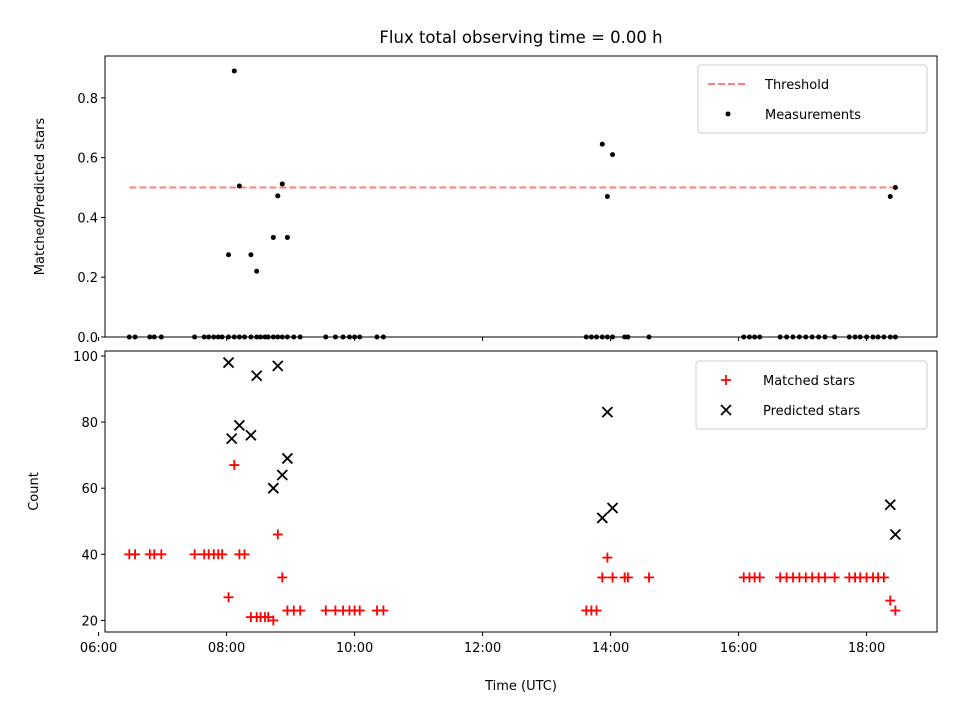 The height and width of the screenshot is (720, 960). Describe the element at coordinates (34, 491) in the screenshot. I see `count-y-axis-label: Count` at that location.